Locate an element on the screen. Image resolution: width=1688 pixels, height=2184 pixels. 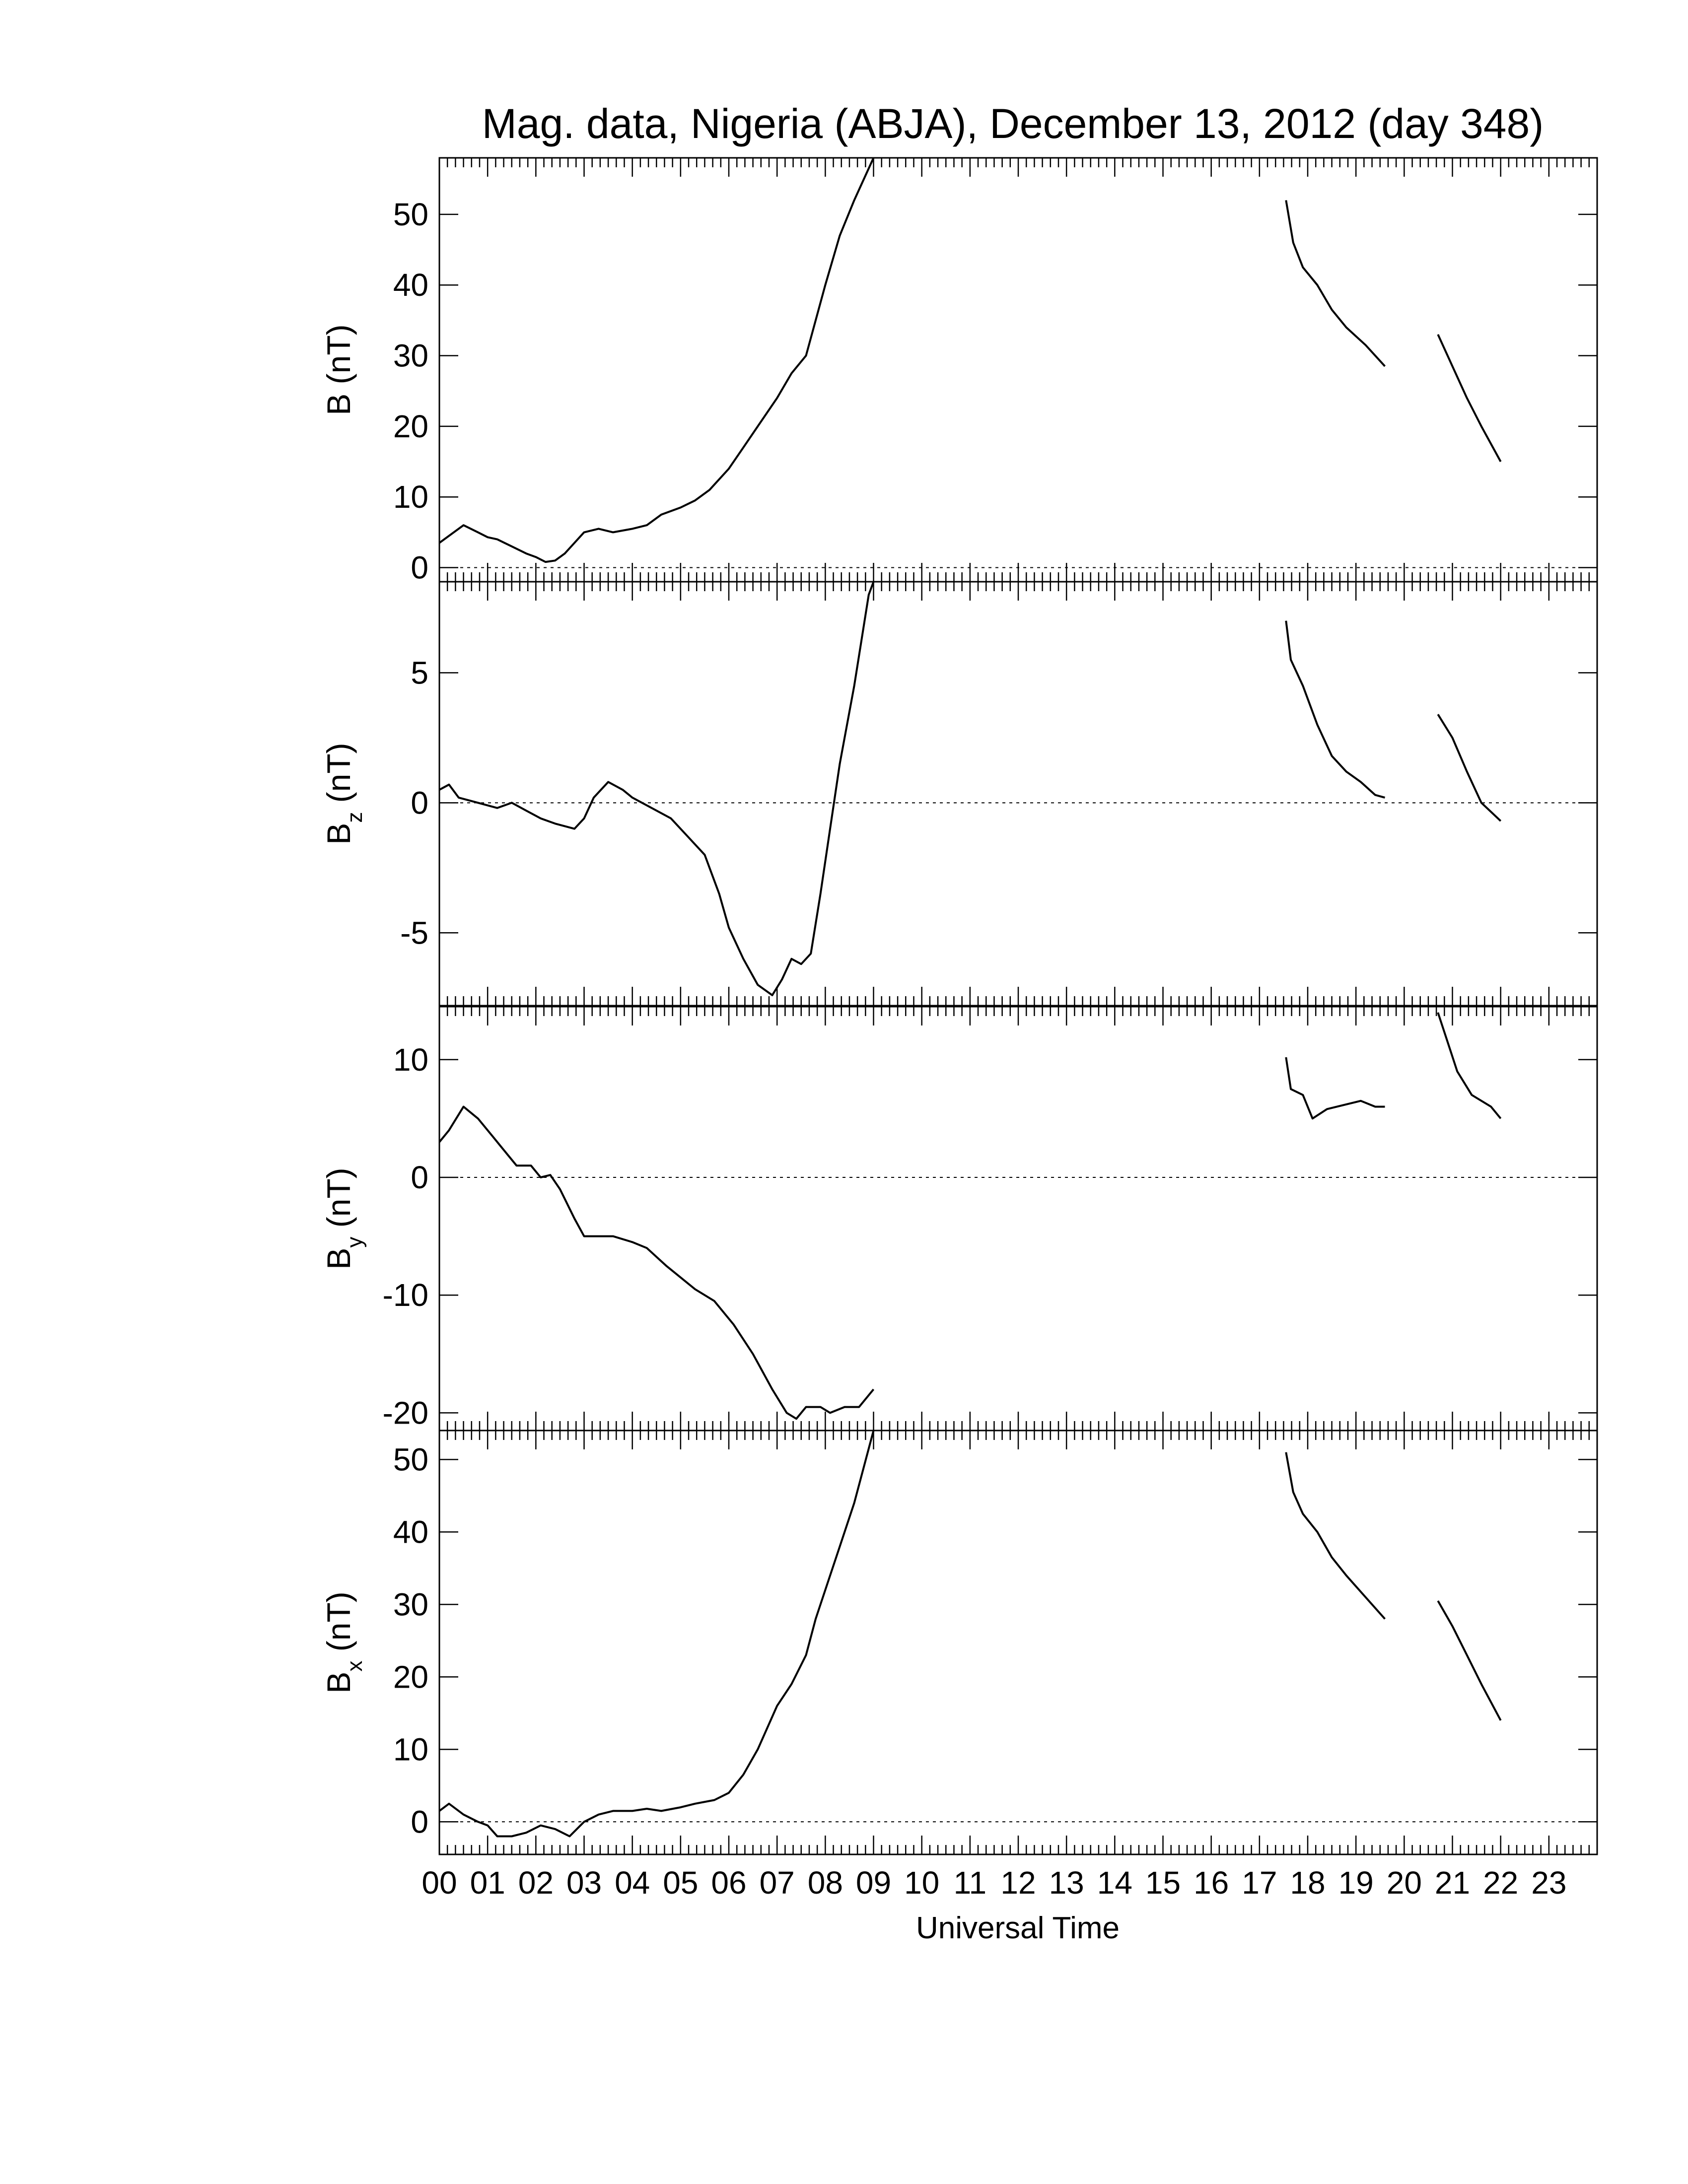
x-tick-label: 06 is located at coordinates (728, 1883).